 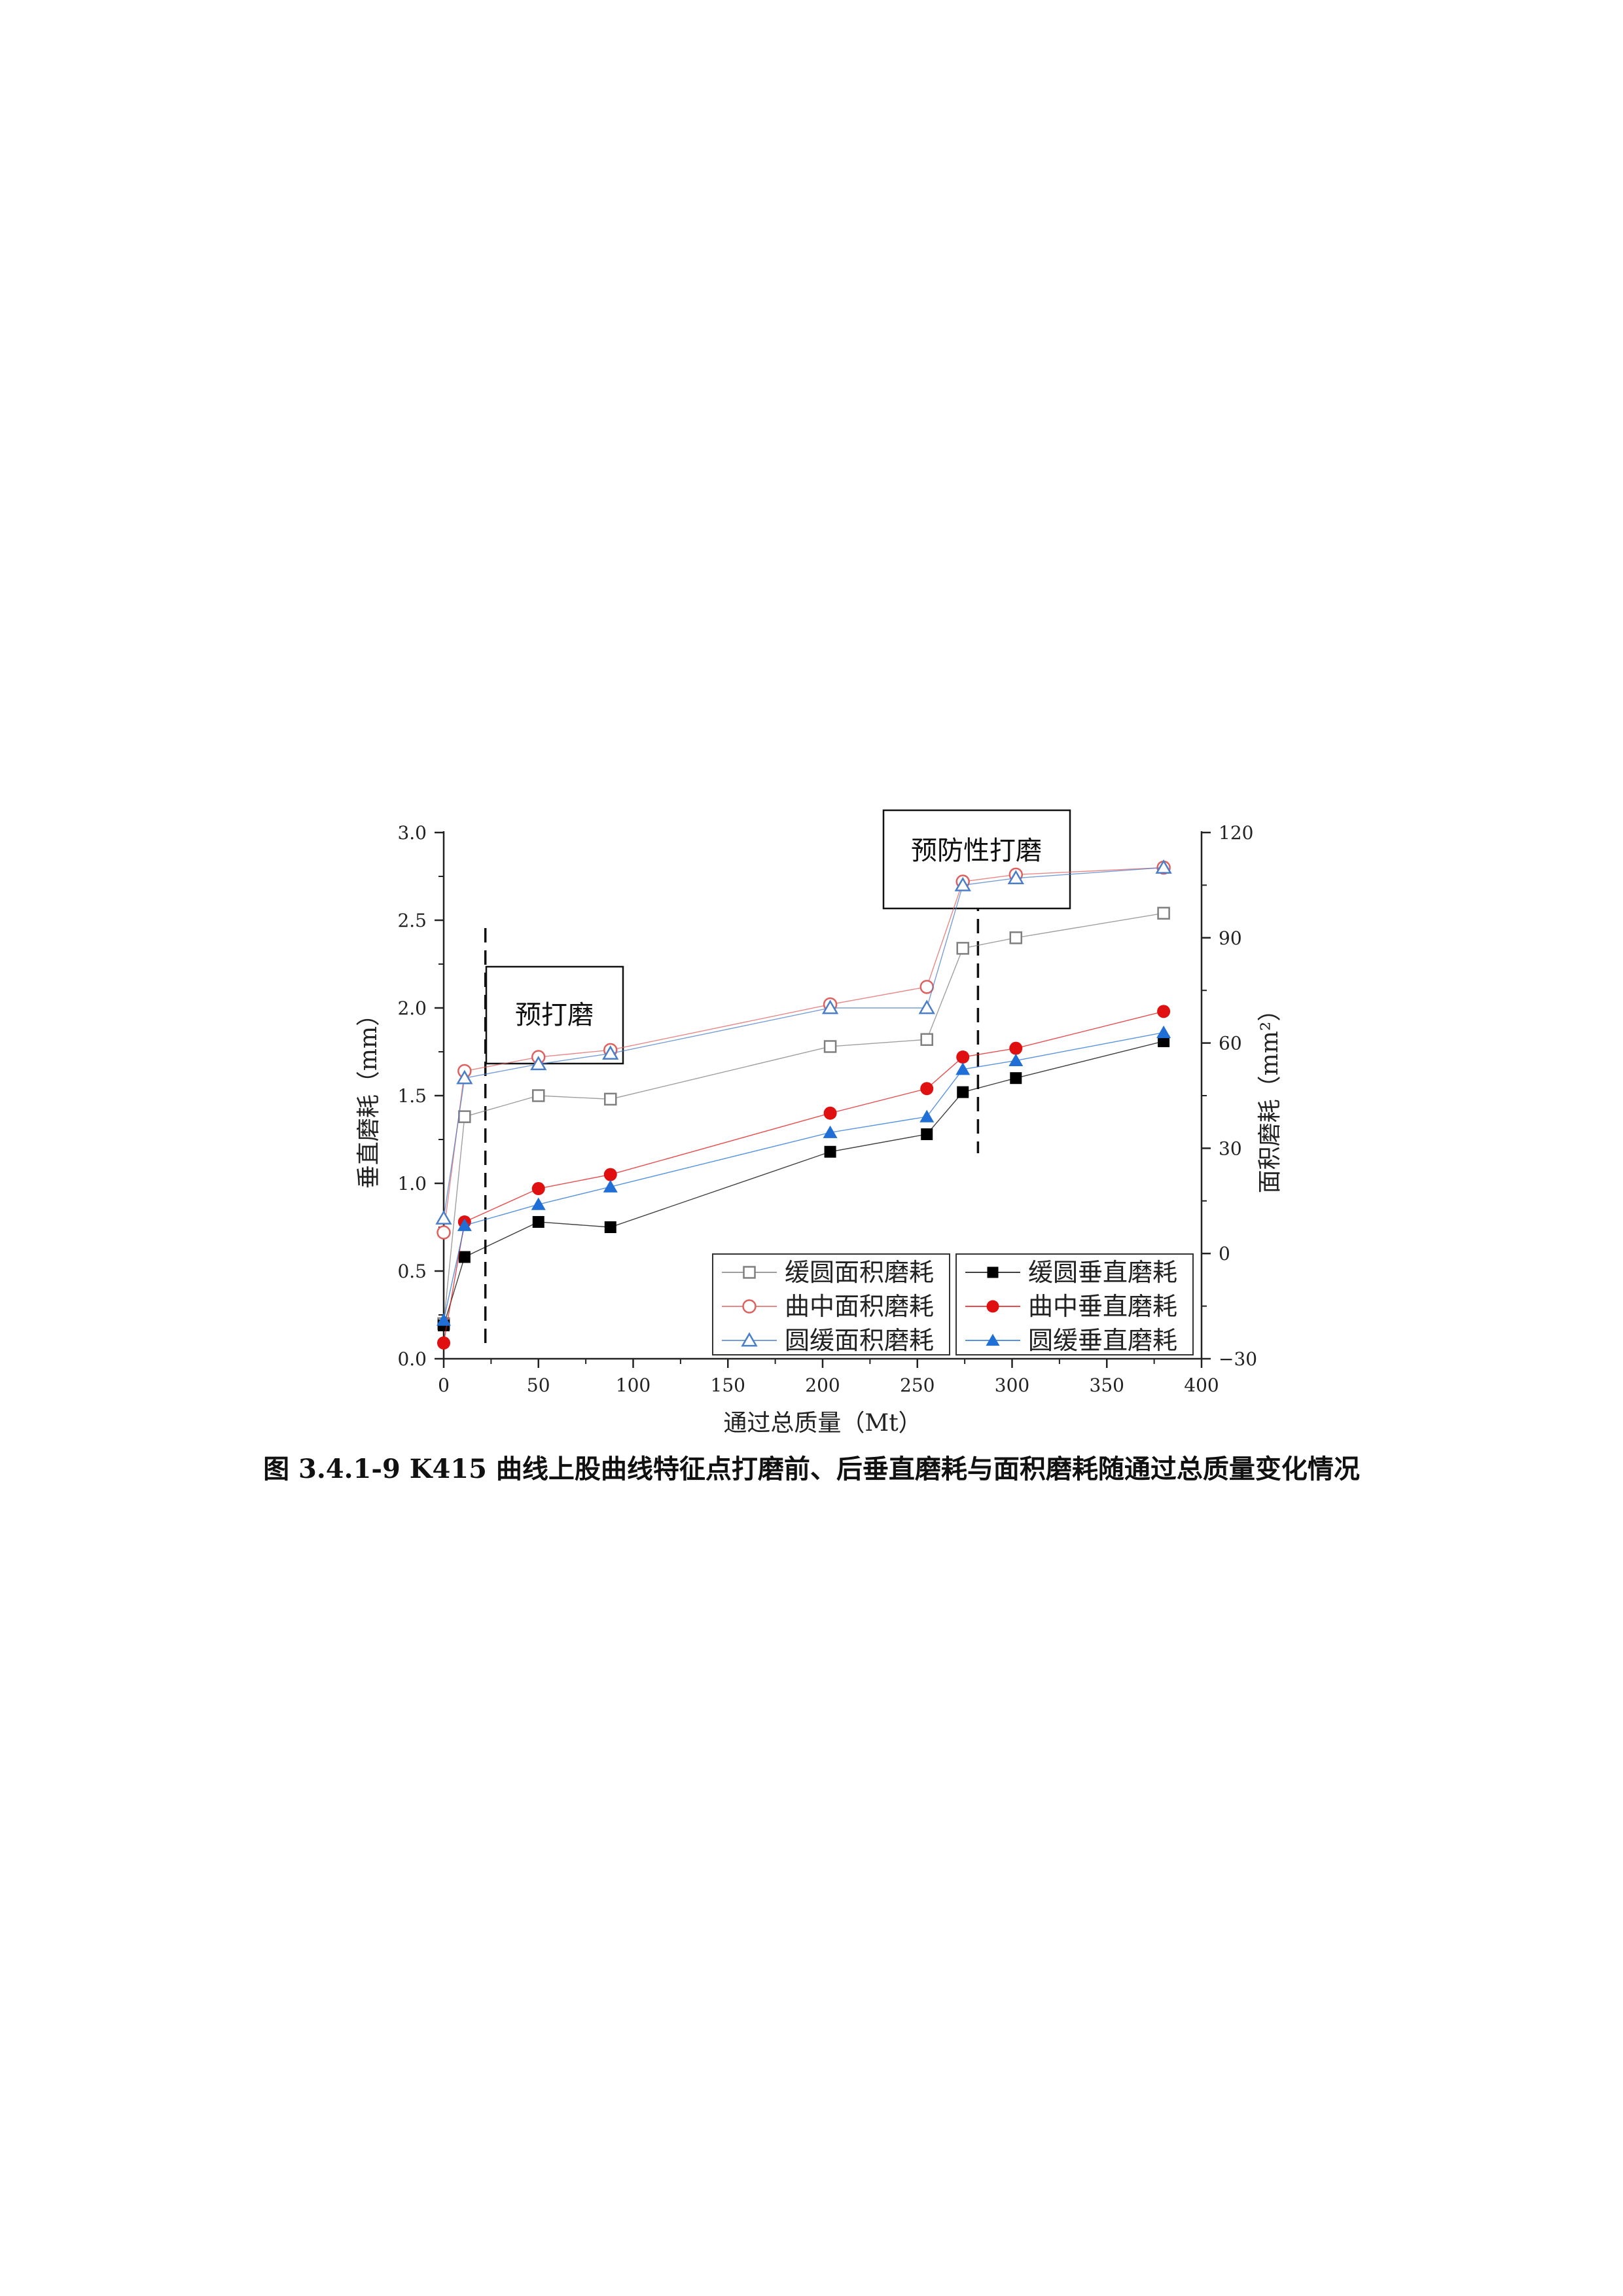 I want to click on y-left-tick-label: 0.0, so click(x=412, y=1359).